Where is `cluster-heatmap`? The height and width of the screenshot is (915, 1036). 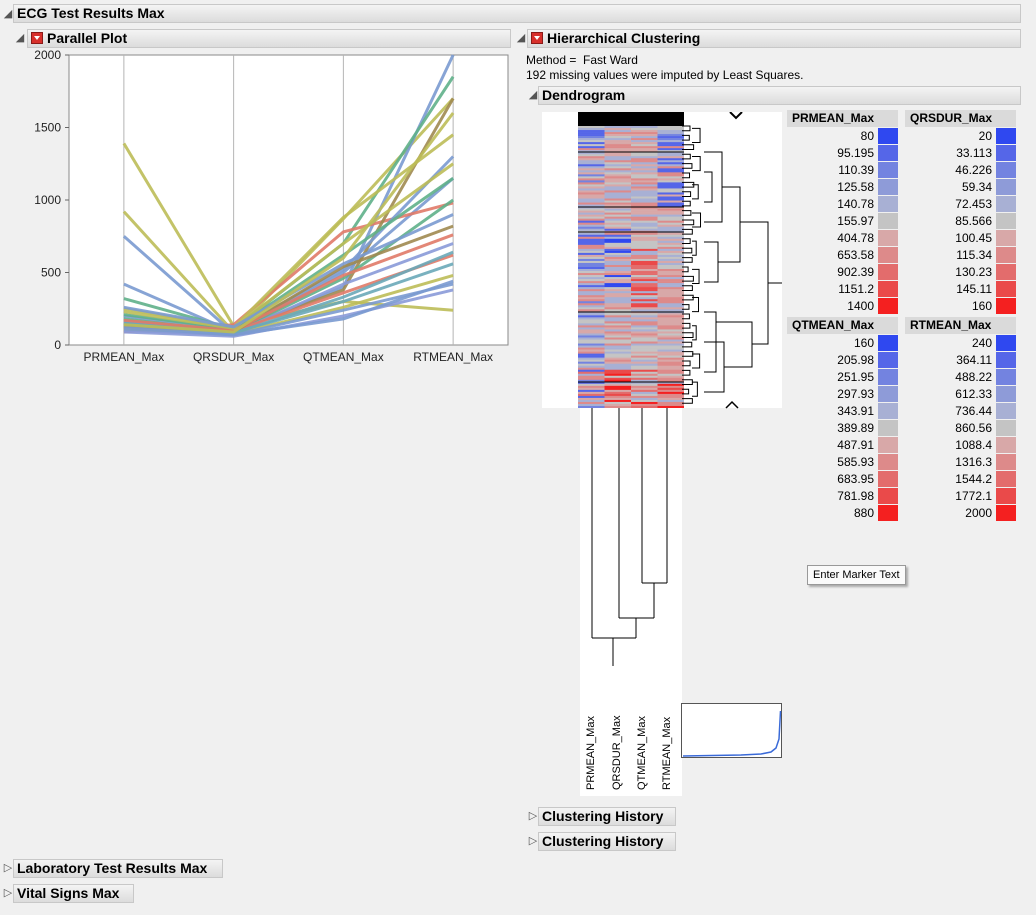 cluster-heatmap is located at coordinates (631, 260).